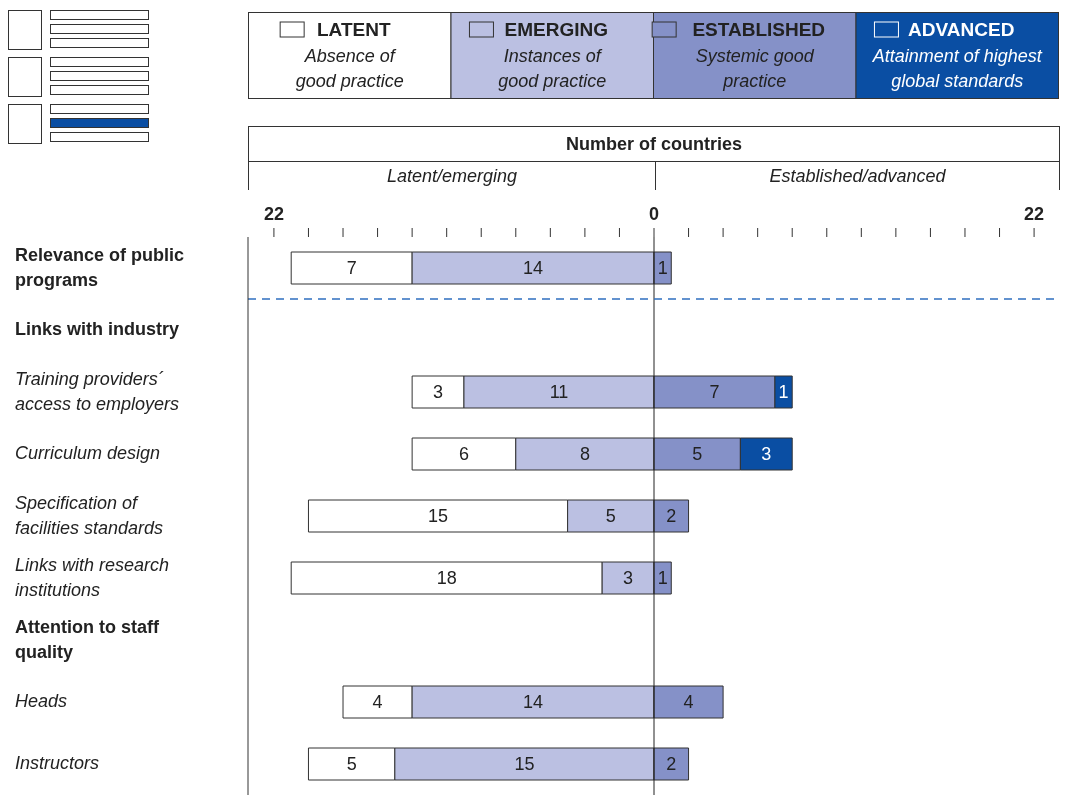 The image size is (1067, 796). What do you see at coordinates (97, 391) in the screenshot?
I see `y-tick-label: Training providers´ access to employers` at bounding box center [97, 391].